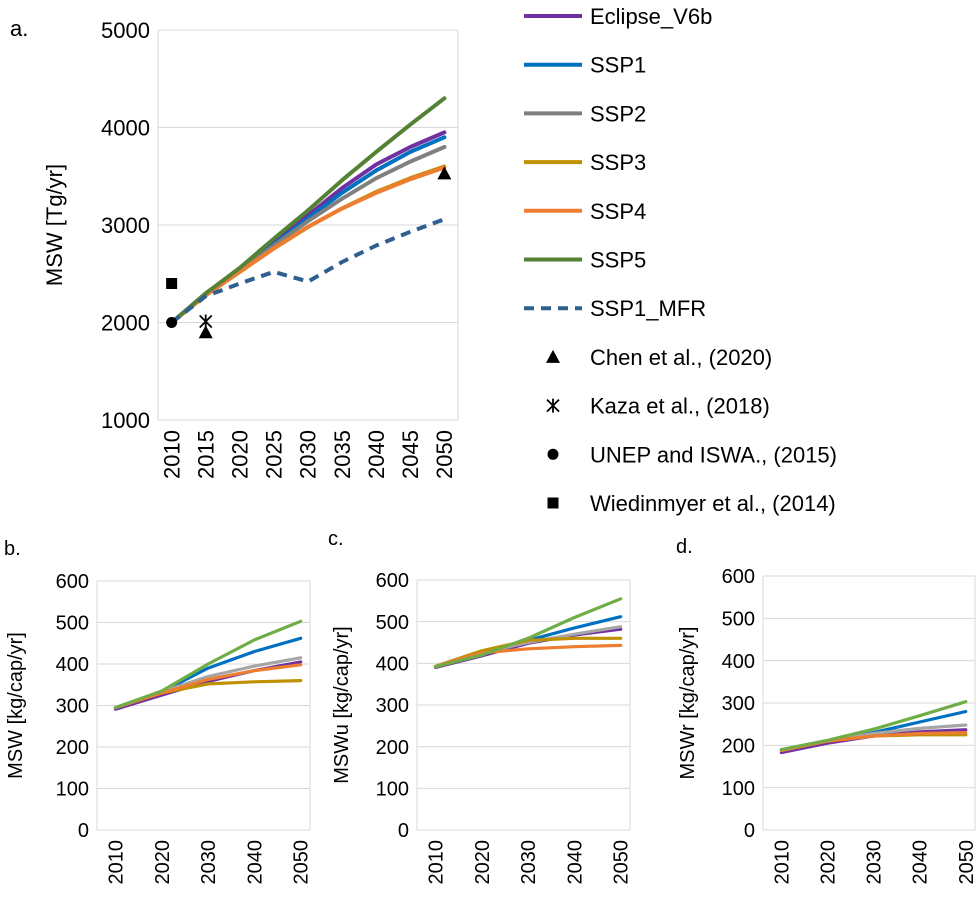 The image size is (977, 910). I want to click on series-line-ssp1-mfr, so click(308, 271).